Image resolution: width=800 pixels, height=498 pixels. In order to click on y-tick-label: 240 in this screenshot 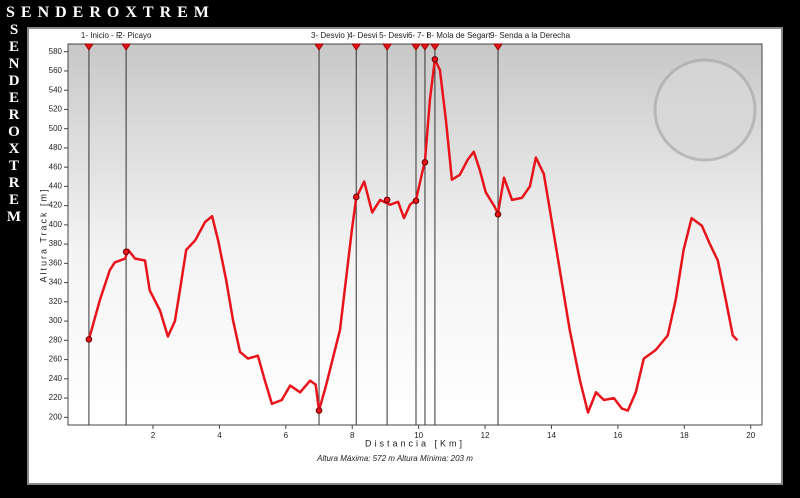, I will do `click(56, 378)`.